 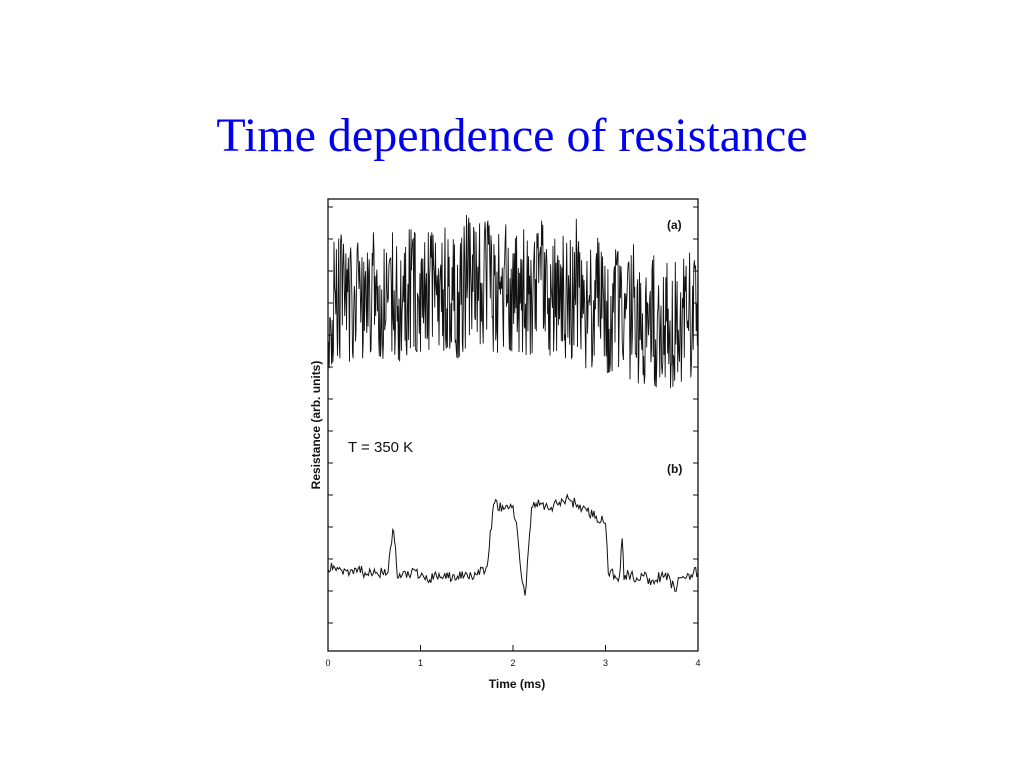 I want to click on trace-a-line, so click(x=513, y=301).